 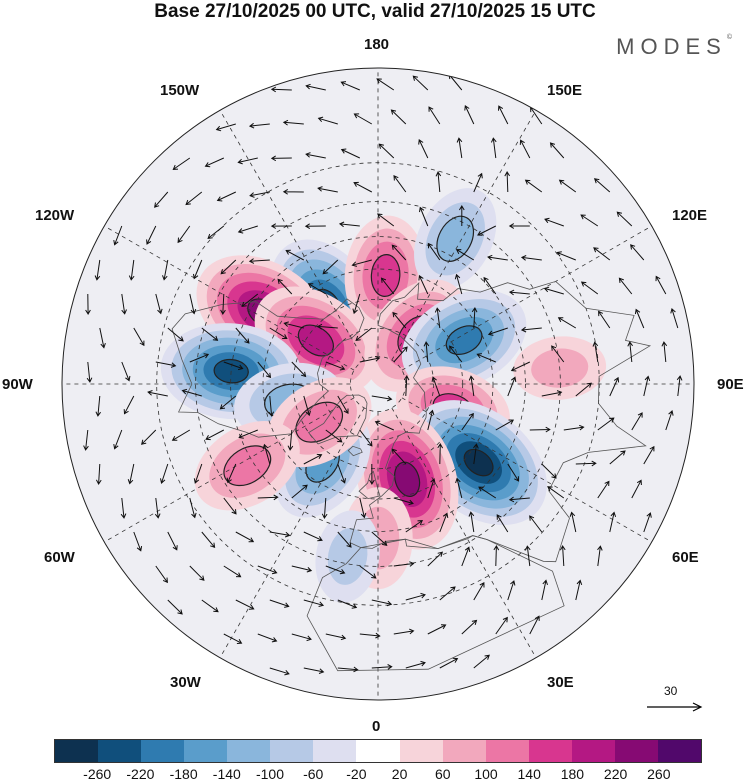 I want to click on latitude-circle, so click(x=378, y=384).